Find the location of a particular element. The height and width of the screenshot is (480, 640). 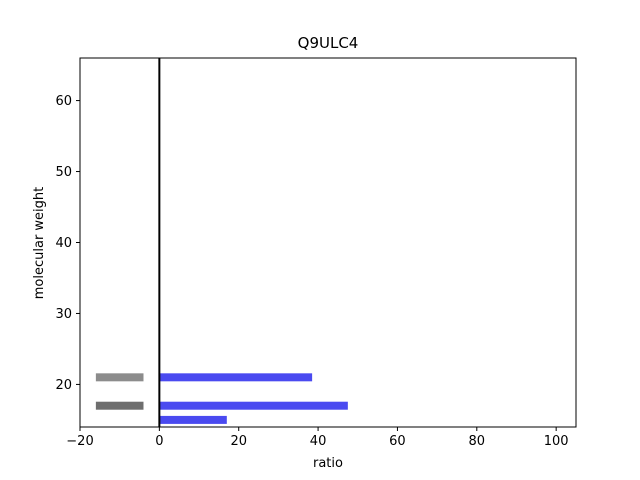

x-tick-label: 80 is located at coordinates (477, 441).